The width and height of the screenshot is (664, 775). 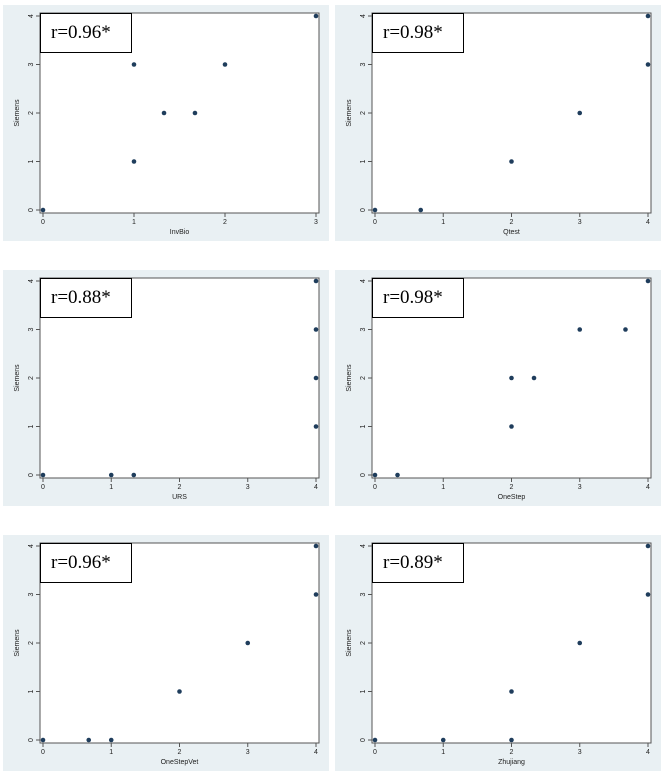 I want to click on correlation-annotation: r=0.88*, so click(x=86, y=298).